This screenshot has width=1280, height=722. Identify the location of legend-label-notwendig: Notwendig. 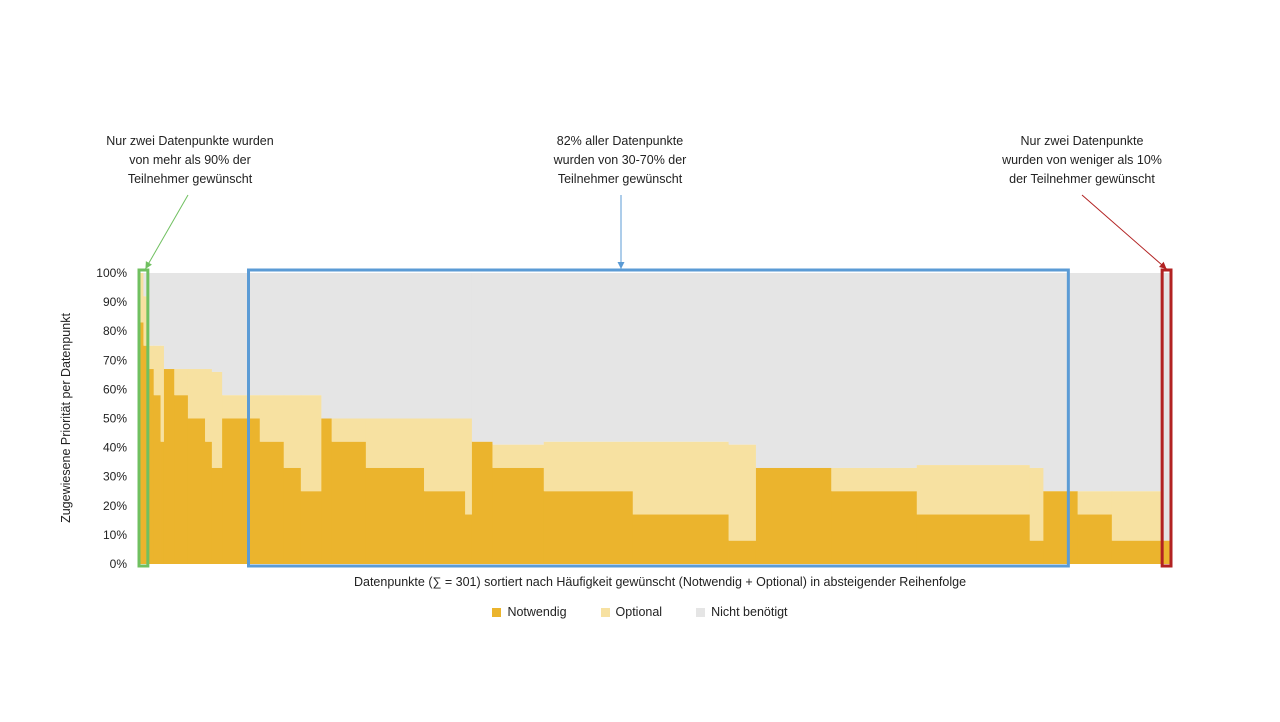
(537, 612).